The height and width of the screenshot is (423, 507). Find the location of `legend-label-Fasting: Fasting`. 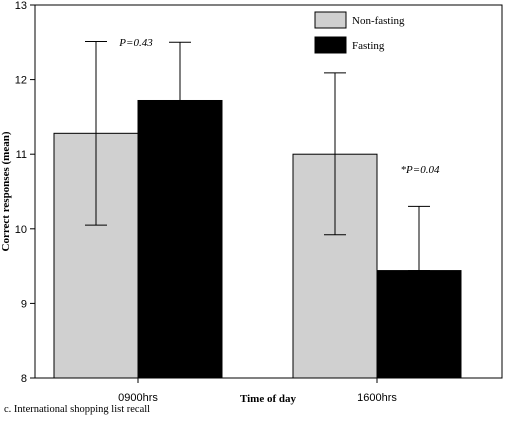

legend-label-Fasting: Fasting is located at coordinates (368, 46).